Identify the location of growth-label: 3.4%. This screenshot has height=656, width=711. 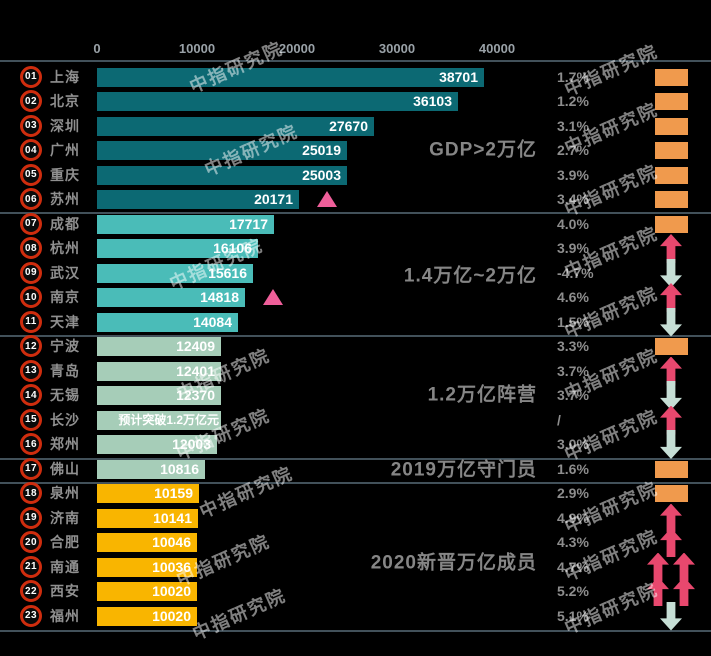
(573, 199).